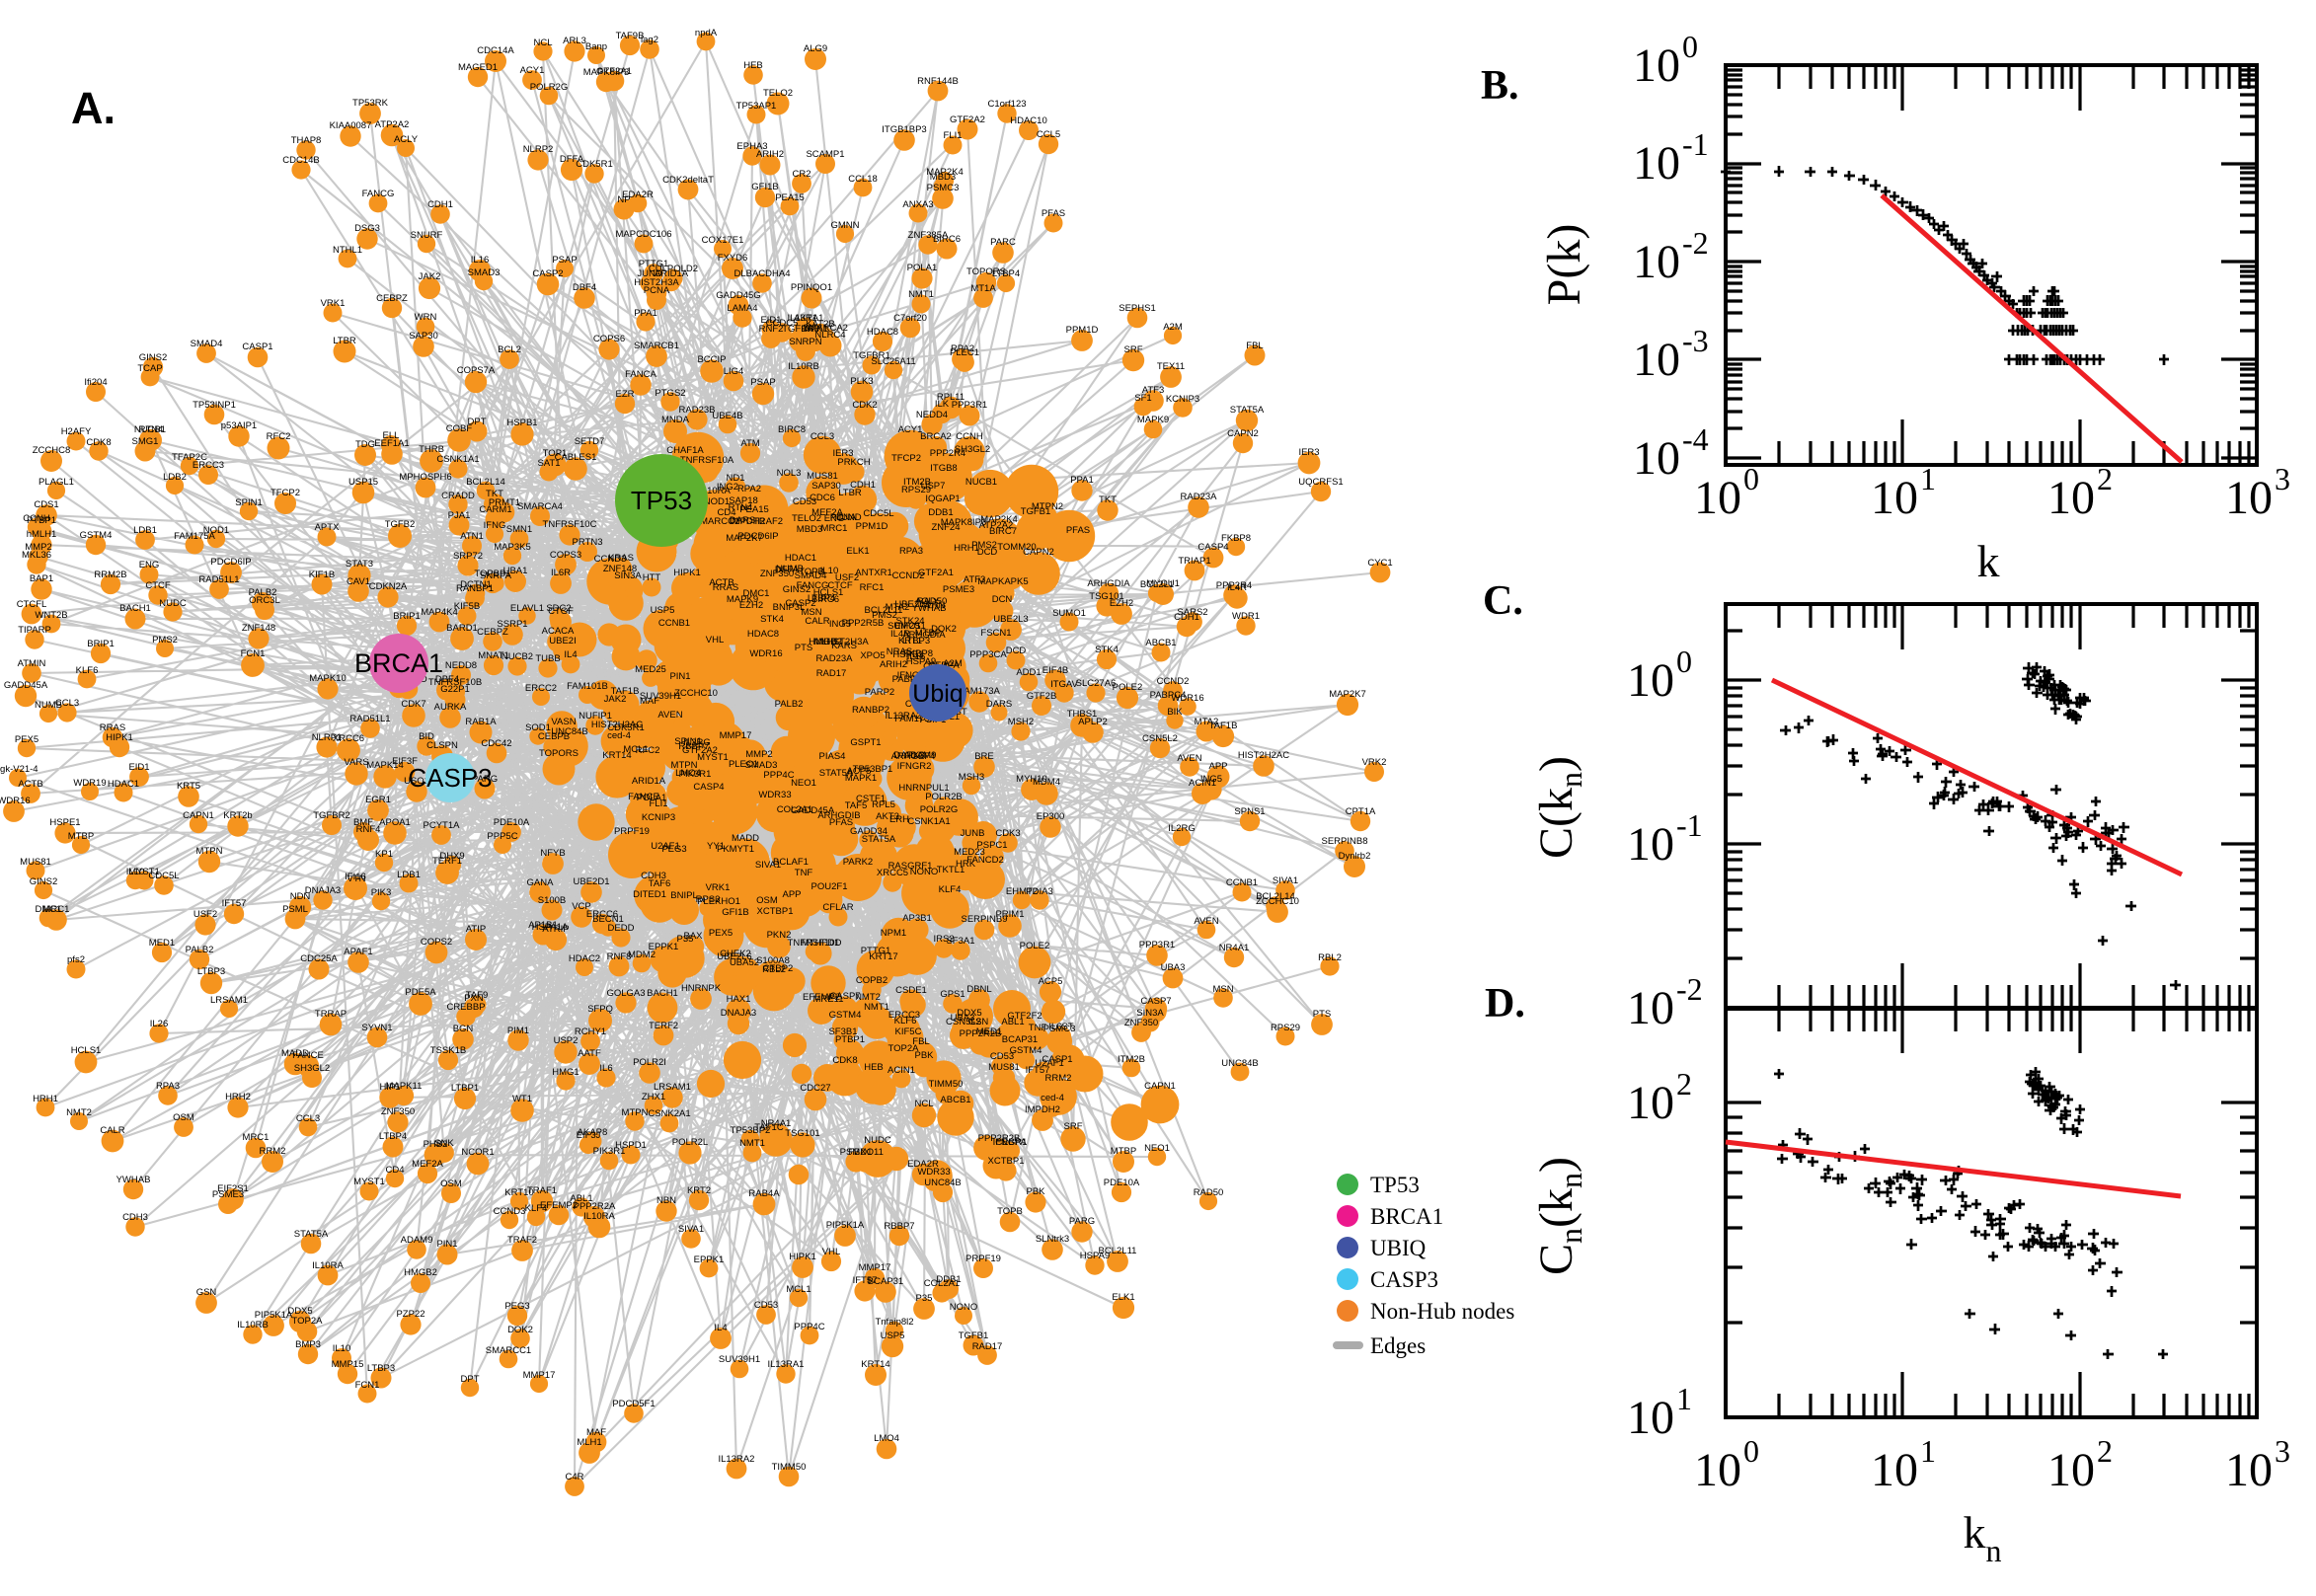 The height and width of the screenshot is (1596, 2316). What do you see at coordinates (551, 927) in the screenshot?
I see `svg-text: HSPA1A` at bounding box center [551, 927].